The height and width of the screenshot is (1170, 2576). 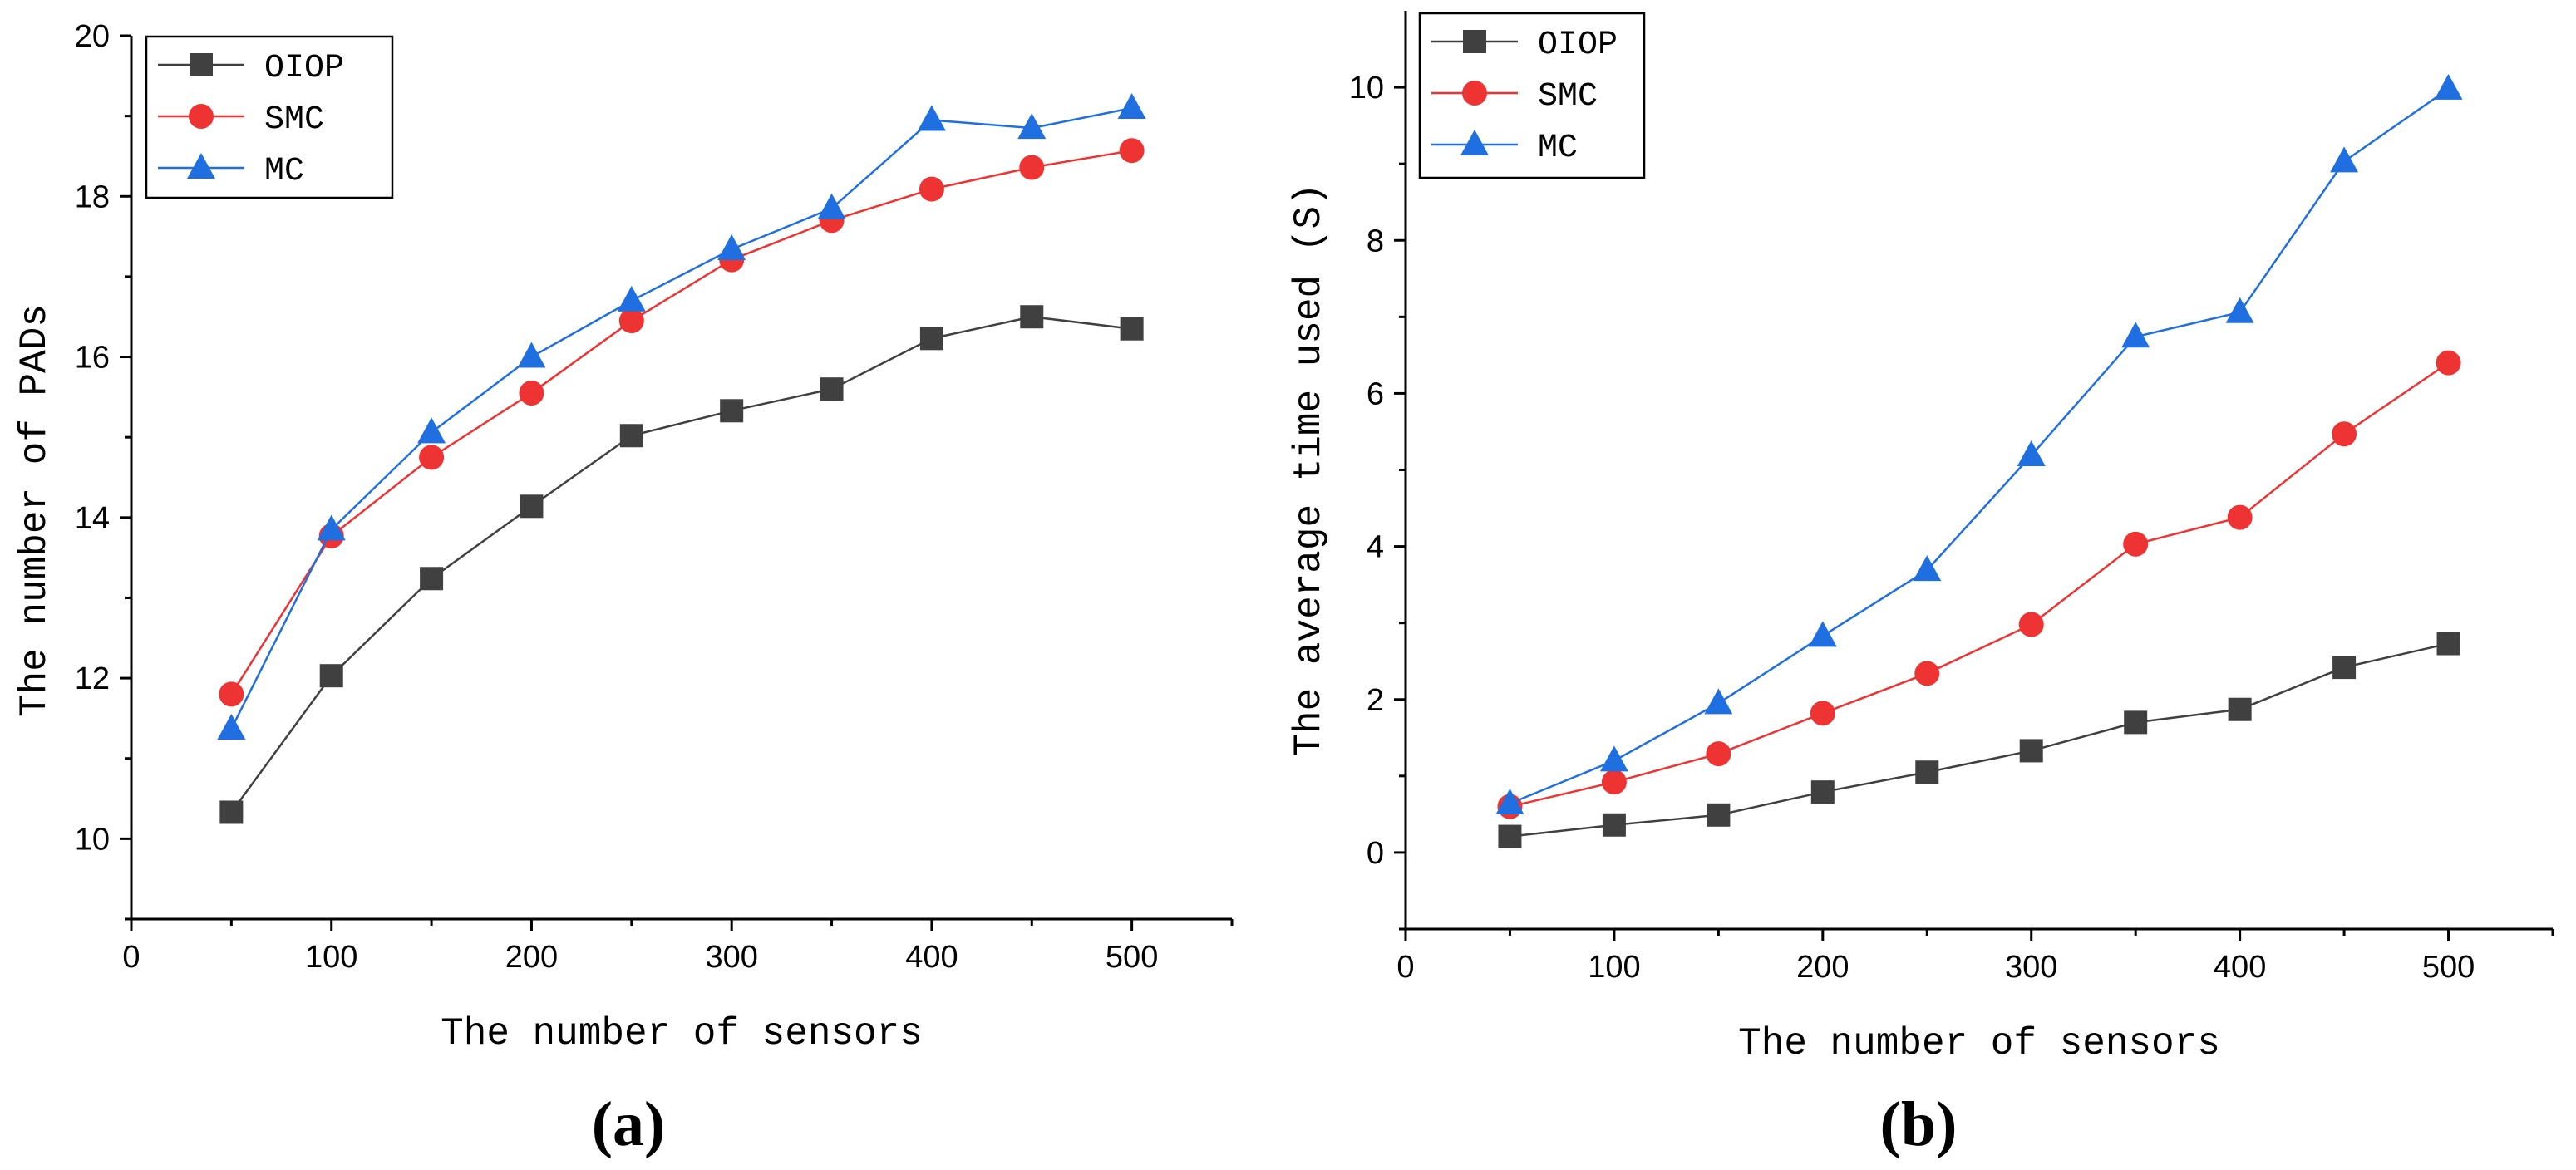 What do you see at coordinates (92, 678) in the screenshot?
I see `y-tick-label: 12` at bounding box center [92, 678].